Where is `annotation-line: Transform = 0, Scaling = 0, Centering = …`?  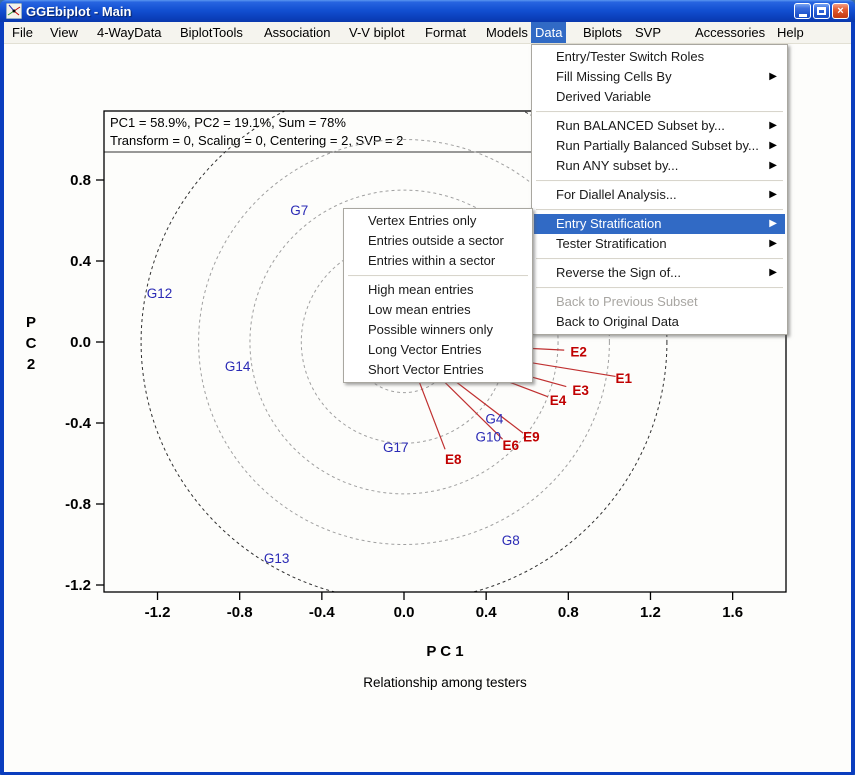
annotation-line: Transform = 0, Scaling = 0, Centering = … is located at coordinates (256, 140).